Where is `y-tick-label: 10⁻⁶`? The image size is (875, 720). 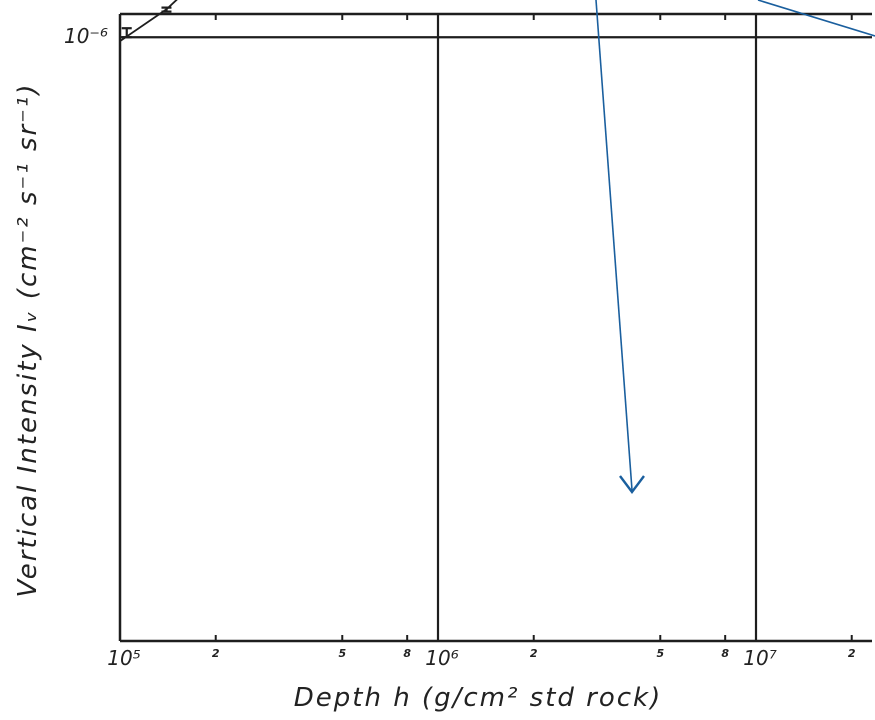 y-tick-label: 10⁻⁶ is located at coordinates (86, 36).